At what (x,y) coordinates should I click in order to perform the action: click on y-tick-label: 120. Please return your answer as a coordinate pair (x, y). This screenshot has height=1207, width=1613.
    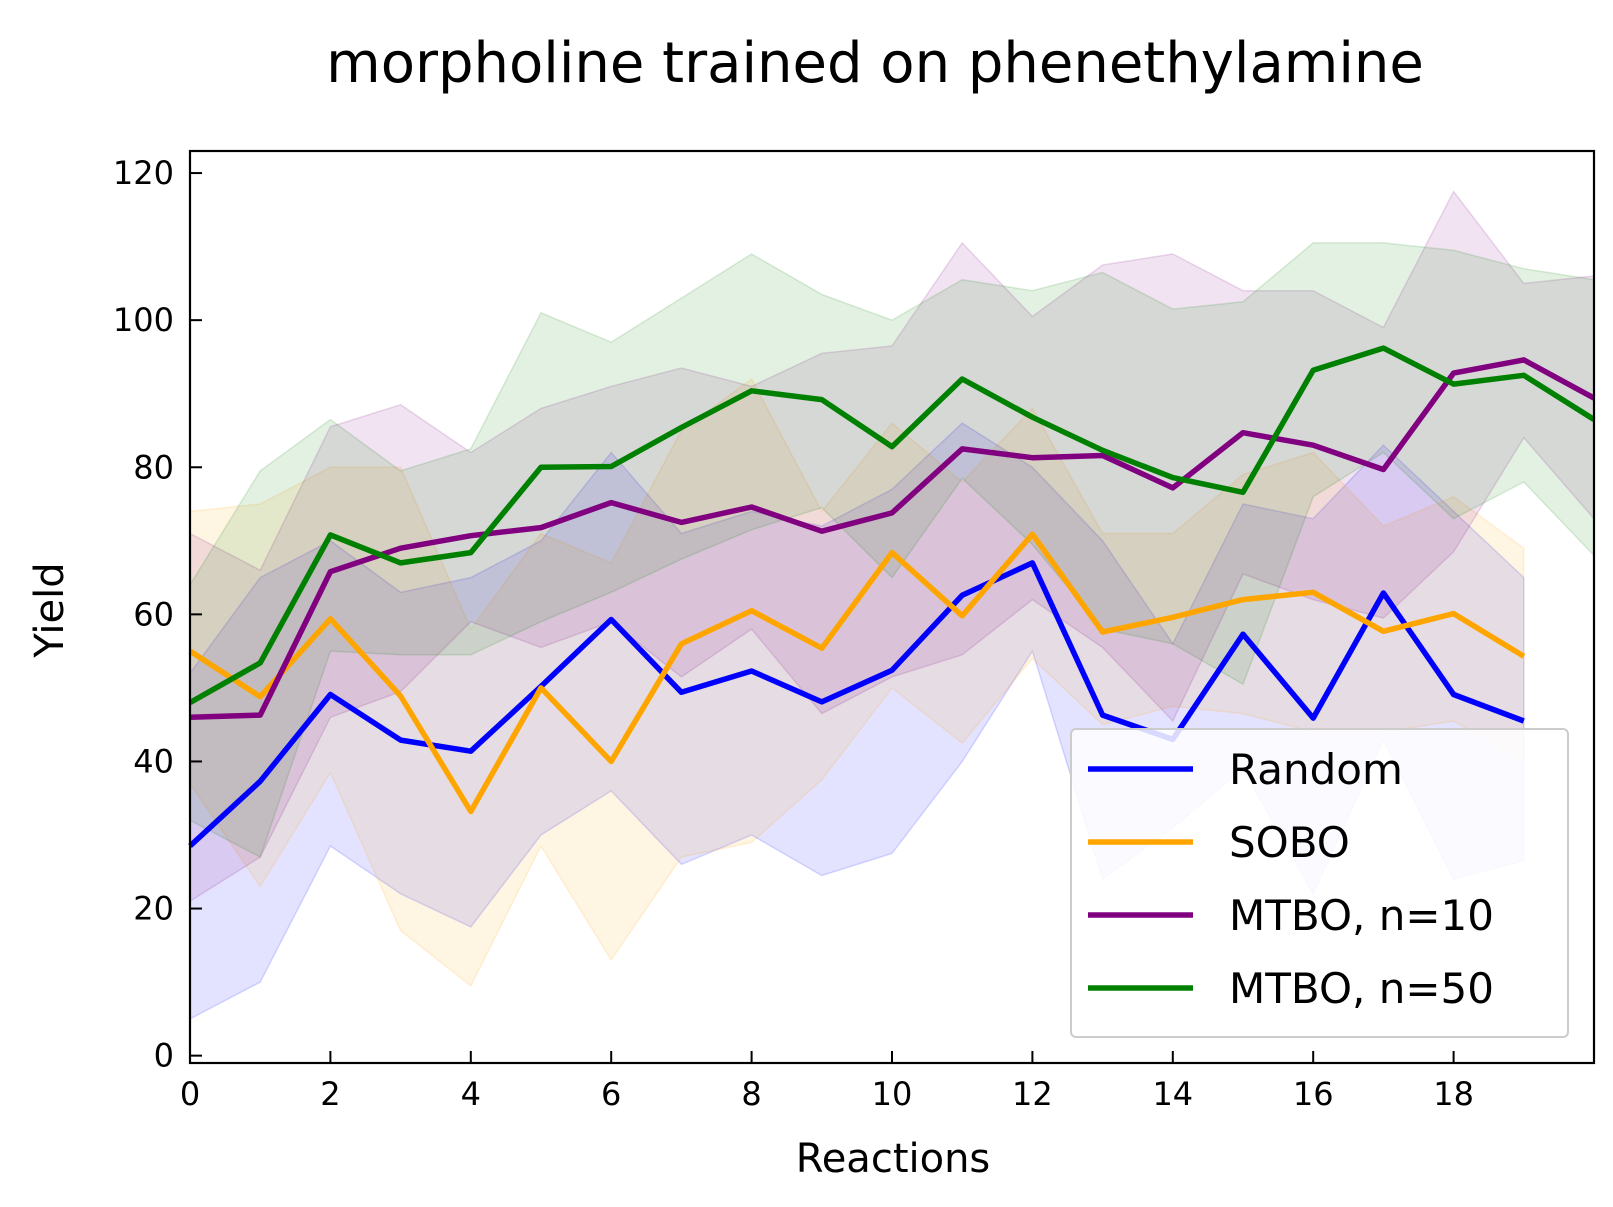
    Looking at the image, I should click on (143, 173).